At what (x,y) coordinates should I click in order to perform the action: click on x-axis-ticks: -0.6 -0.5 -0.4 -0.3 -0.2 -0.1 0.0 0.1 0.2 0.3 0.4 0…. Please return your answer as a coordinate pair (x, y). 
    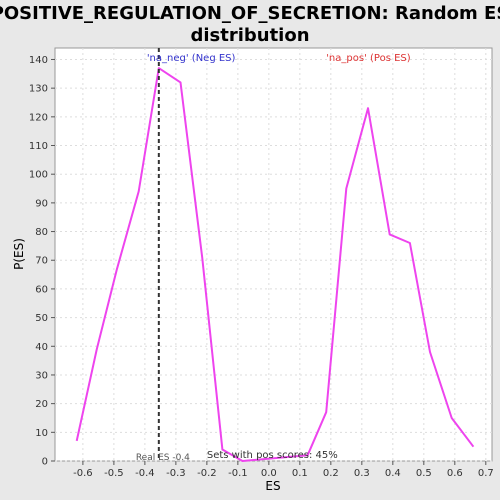
    Looking at the image, I should click on (283, 470).